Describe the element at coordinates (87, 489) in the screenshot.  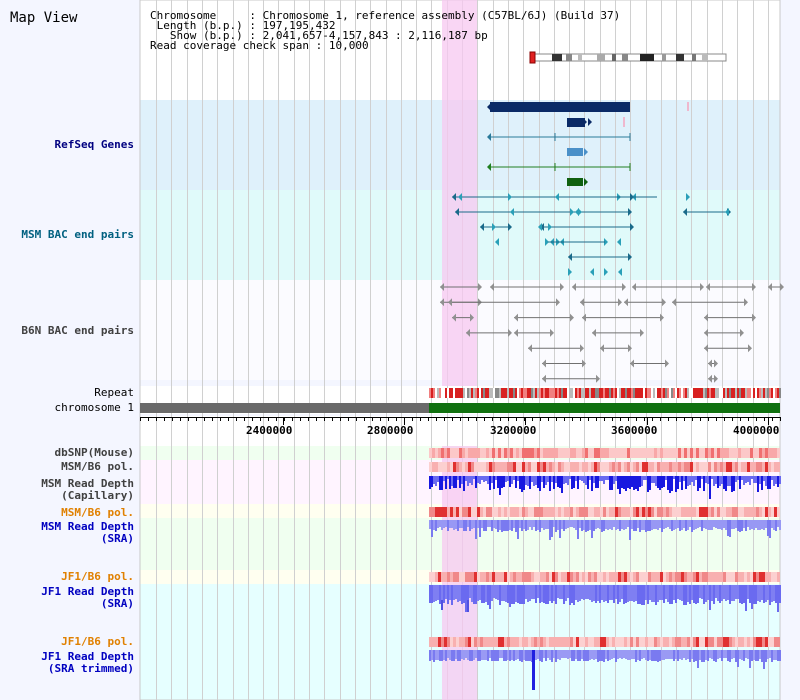
I see `track-label-msm-depth-capillary: MSM Read Depth (Capillary)` at that location.